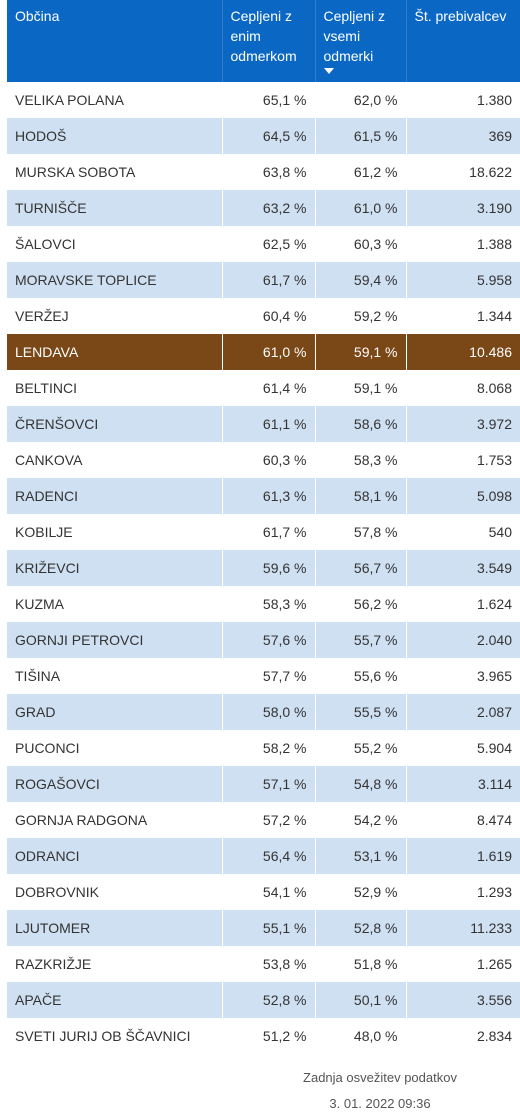 Image resolution: width=520 pixels, height=1116 pixels. Describe the element at coordinates (361, 856) in the screenshot. I see `cell-all-doses: 53,1 %` at that location.